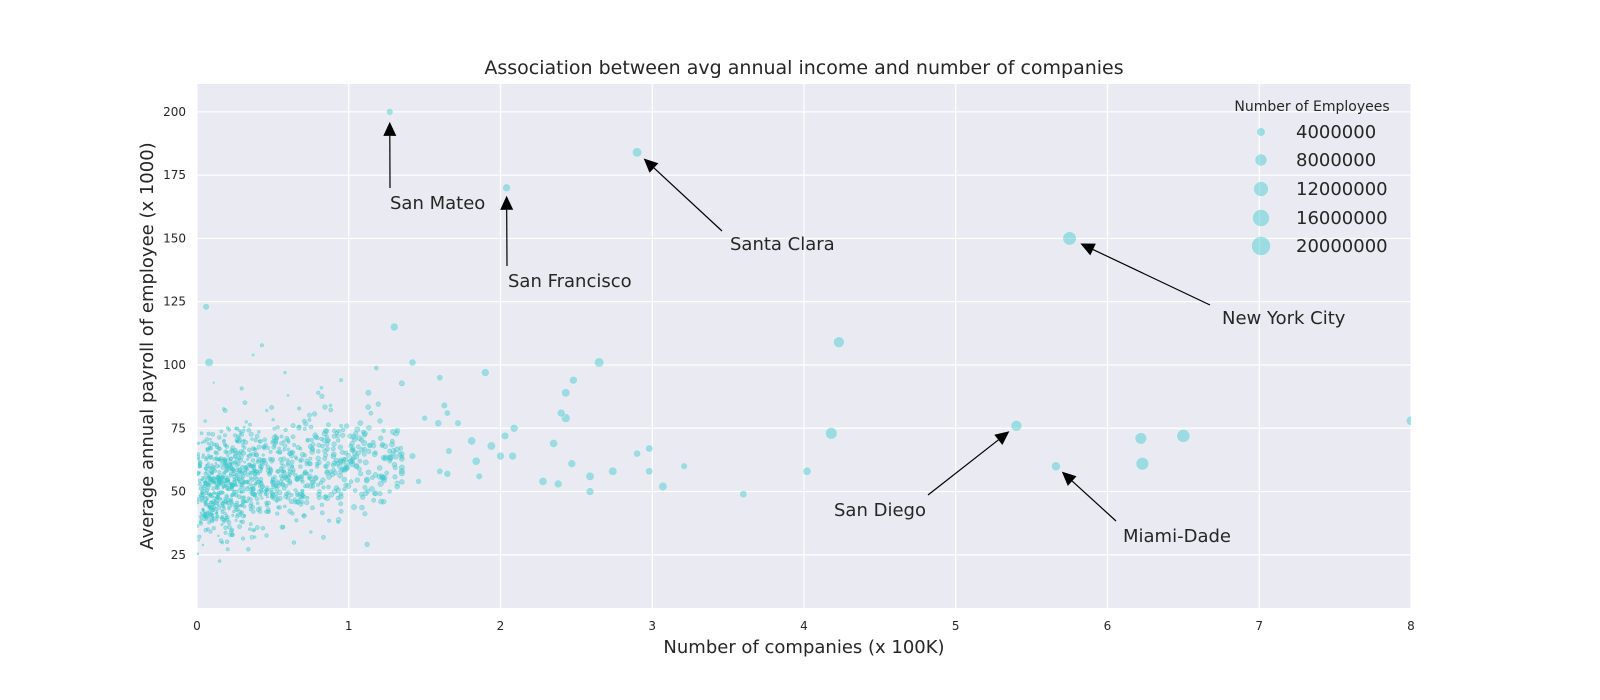  I want to click on x-tick-label: 2, so click(501, 626).